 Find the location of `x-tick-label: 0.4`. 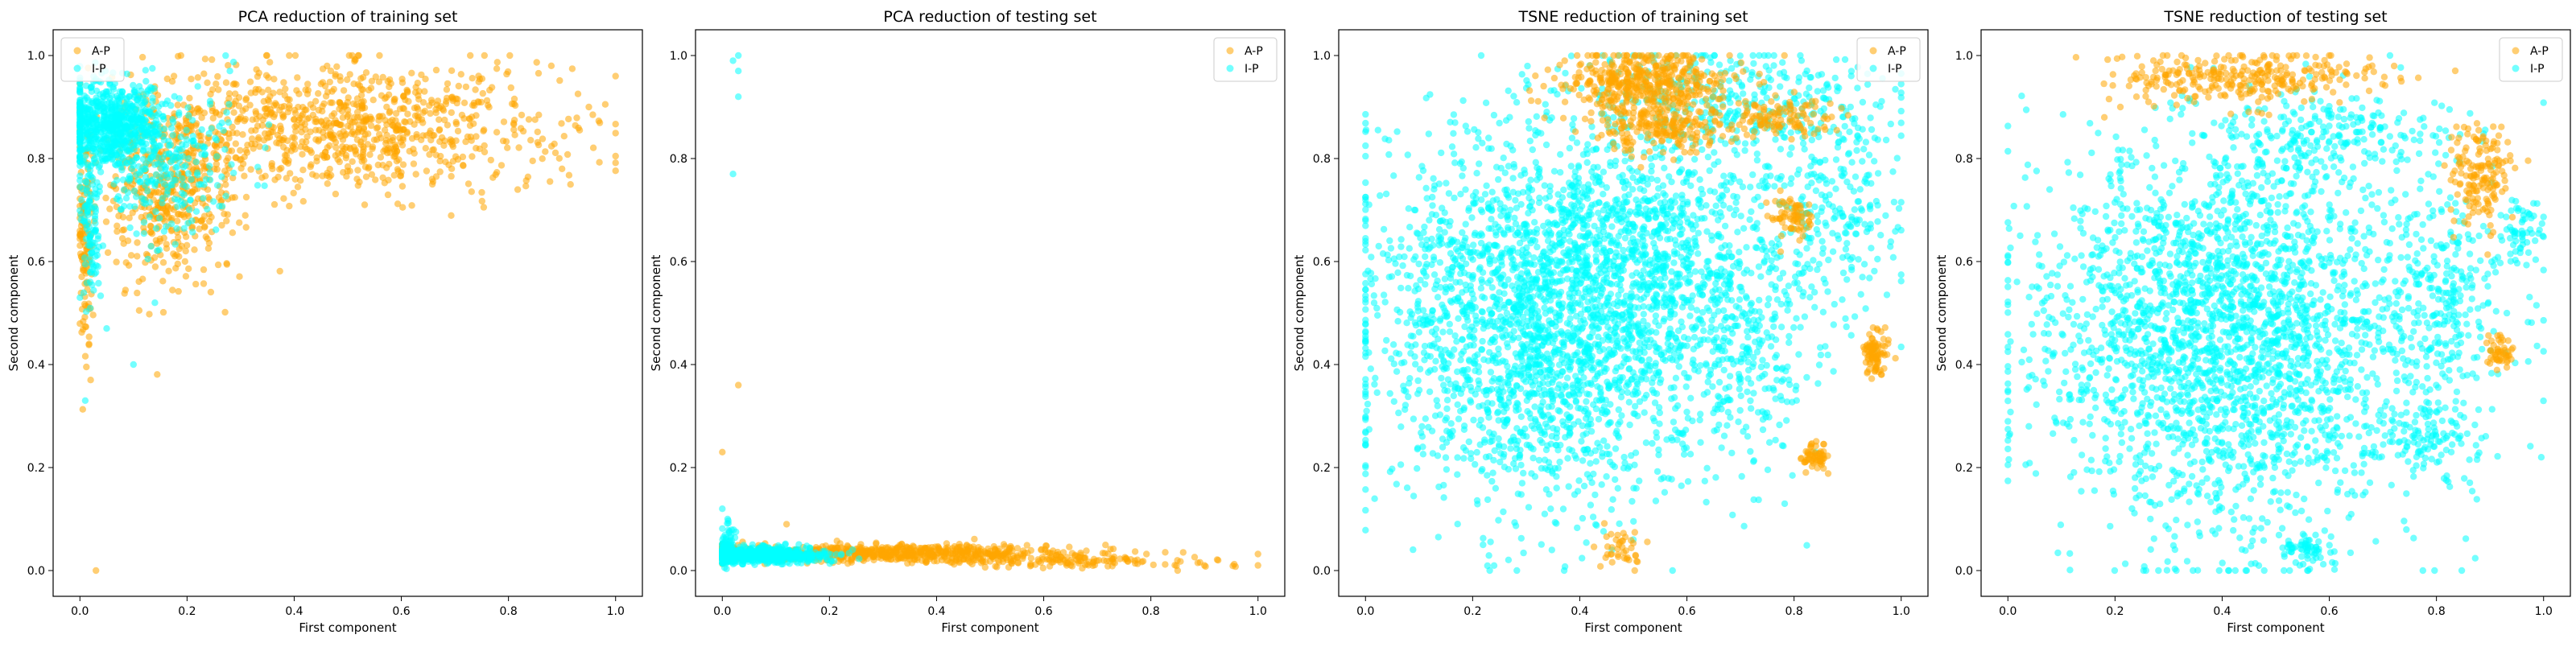

x-tick-label: 0.4 is located at coordinates (294, 611).